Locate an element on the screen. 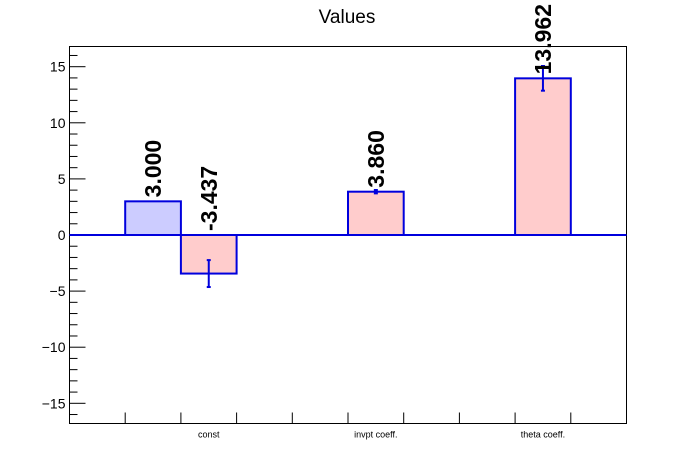 The width and height of the screenshot is (696, 472). x-category-label: invpt coeff. is located at coordinates (375, 435).